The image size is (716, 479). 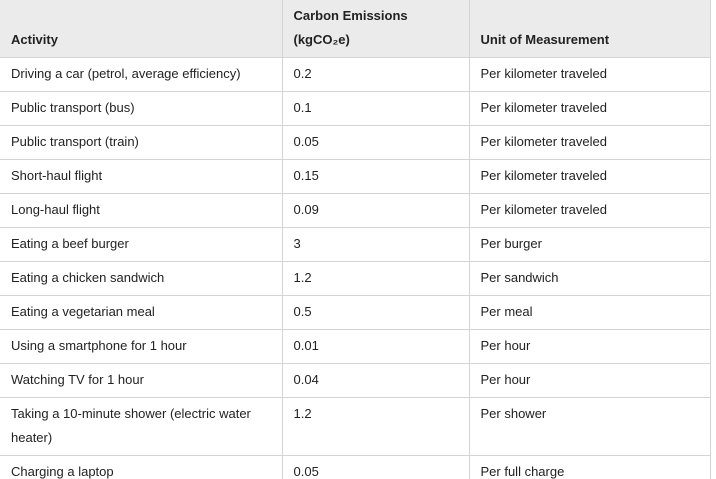 What do you see at coordinates (589, 467) in the screenshot?
I see `table-cell: Per full charge` at bounding box center [589, 467].